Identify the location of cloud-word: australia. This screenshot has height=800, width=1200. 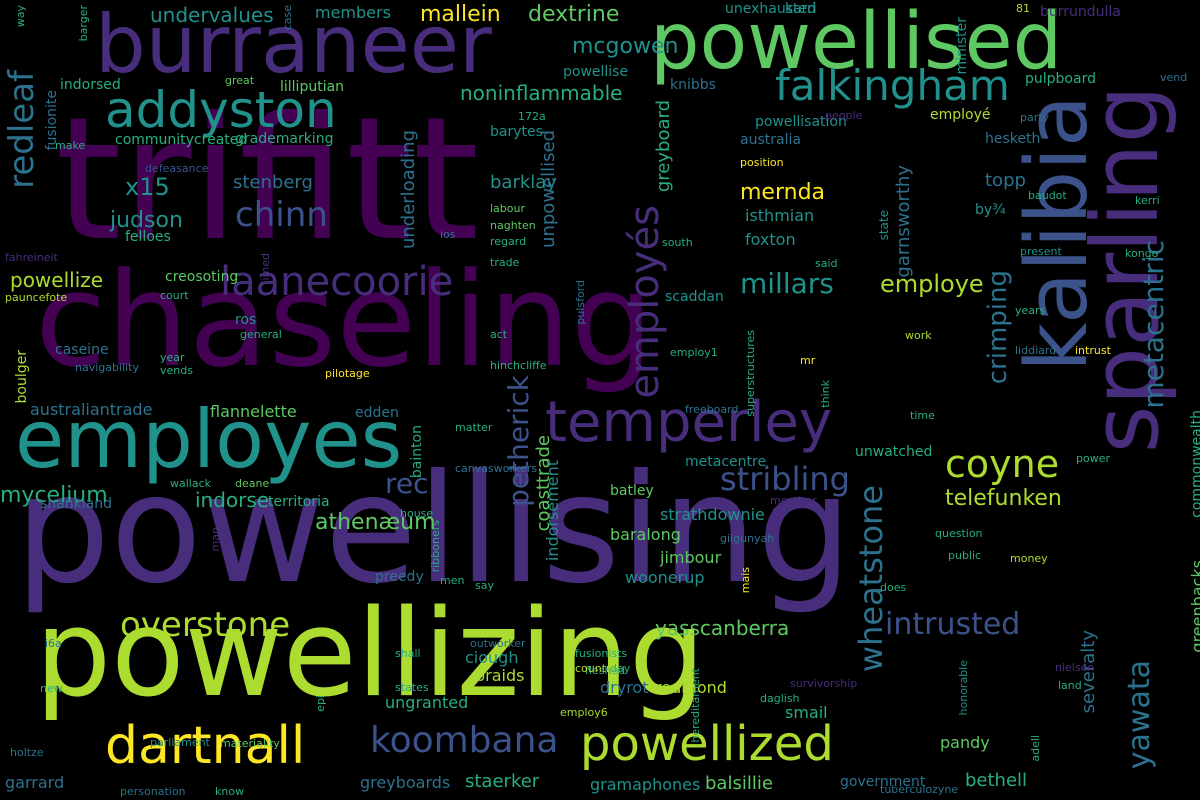
(770, 140).